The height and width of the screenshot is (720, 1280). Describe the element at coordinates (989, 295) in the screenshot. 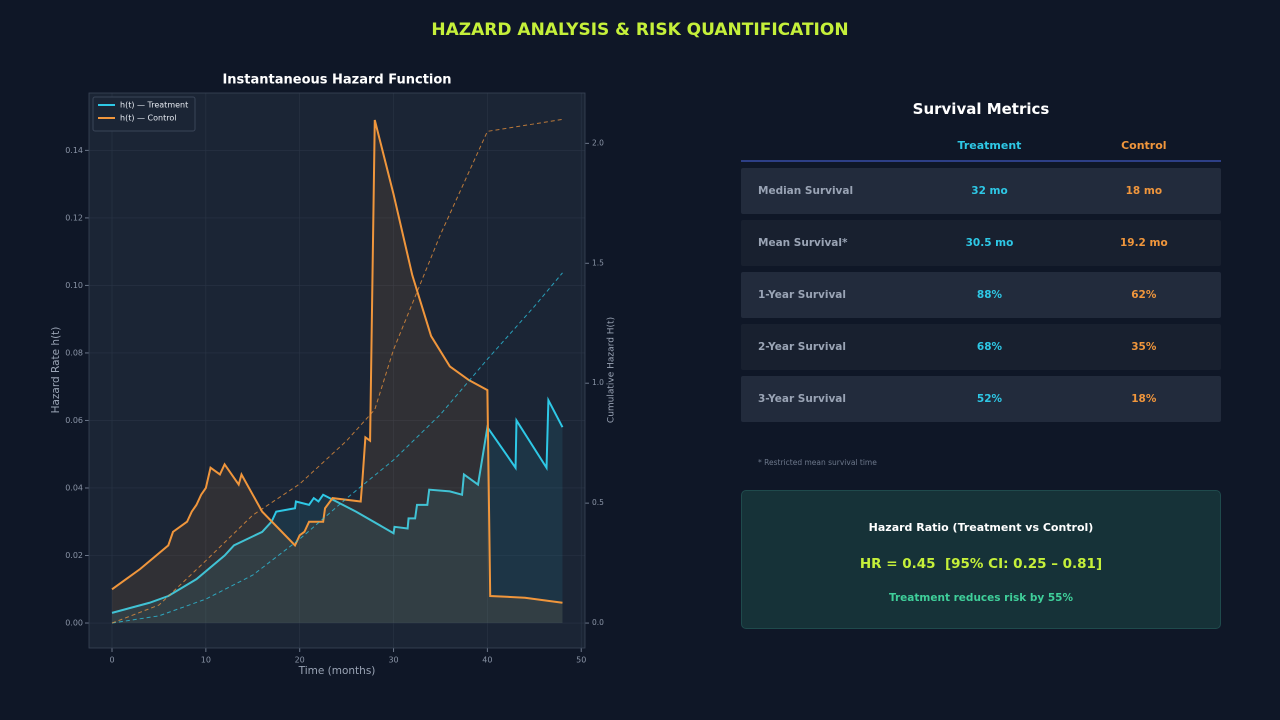

I see `table-cell: 88%` at that location.